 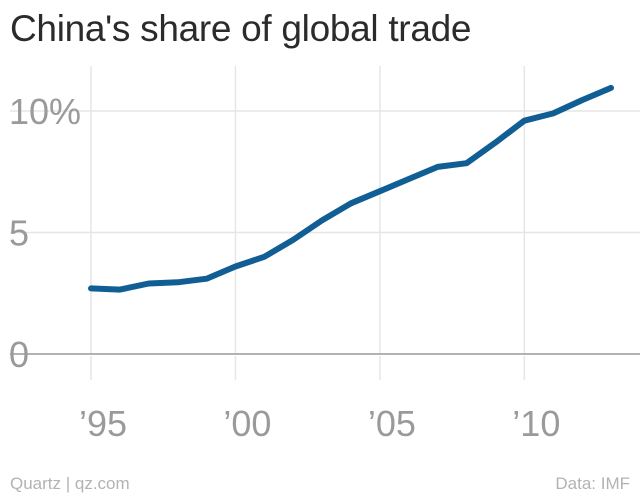 What do you see at coordinates (241, 28) in the screenshot?
I see `chart-title: China's share of global trade` at bounding box center [241, 28].